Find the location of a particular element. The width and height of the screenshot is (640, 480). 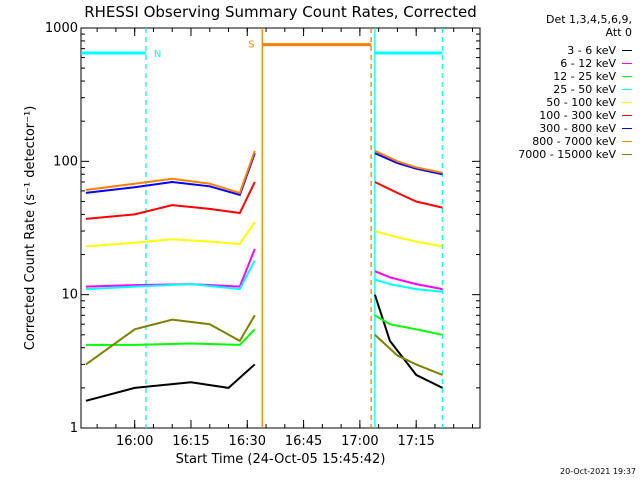

legend-label: 300 - 800 keV is located at coordinates (577, 128).